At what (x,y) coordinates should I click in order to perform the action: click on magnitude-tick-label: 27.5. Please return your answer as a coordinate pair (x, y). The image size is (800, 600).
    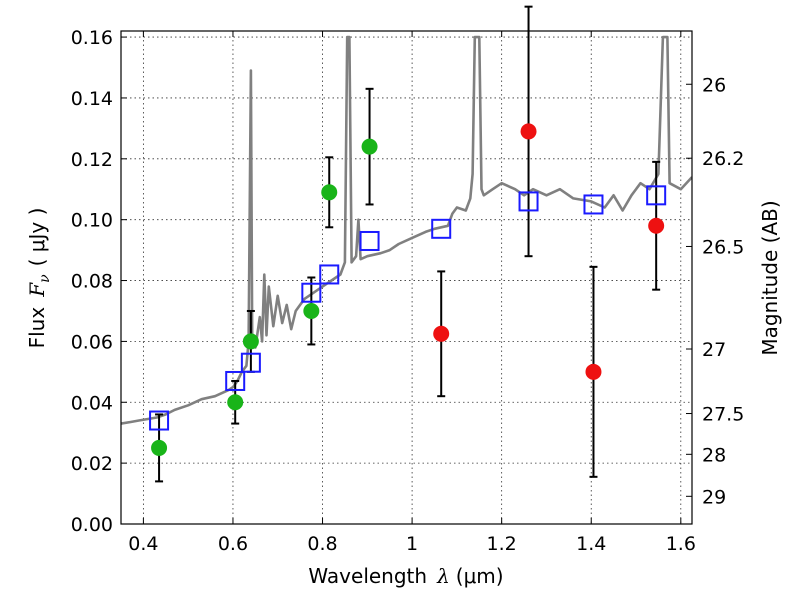
    Looking at the image, I should click on (723, 415).